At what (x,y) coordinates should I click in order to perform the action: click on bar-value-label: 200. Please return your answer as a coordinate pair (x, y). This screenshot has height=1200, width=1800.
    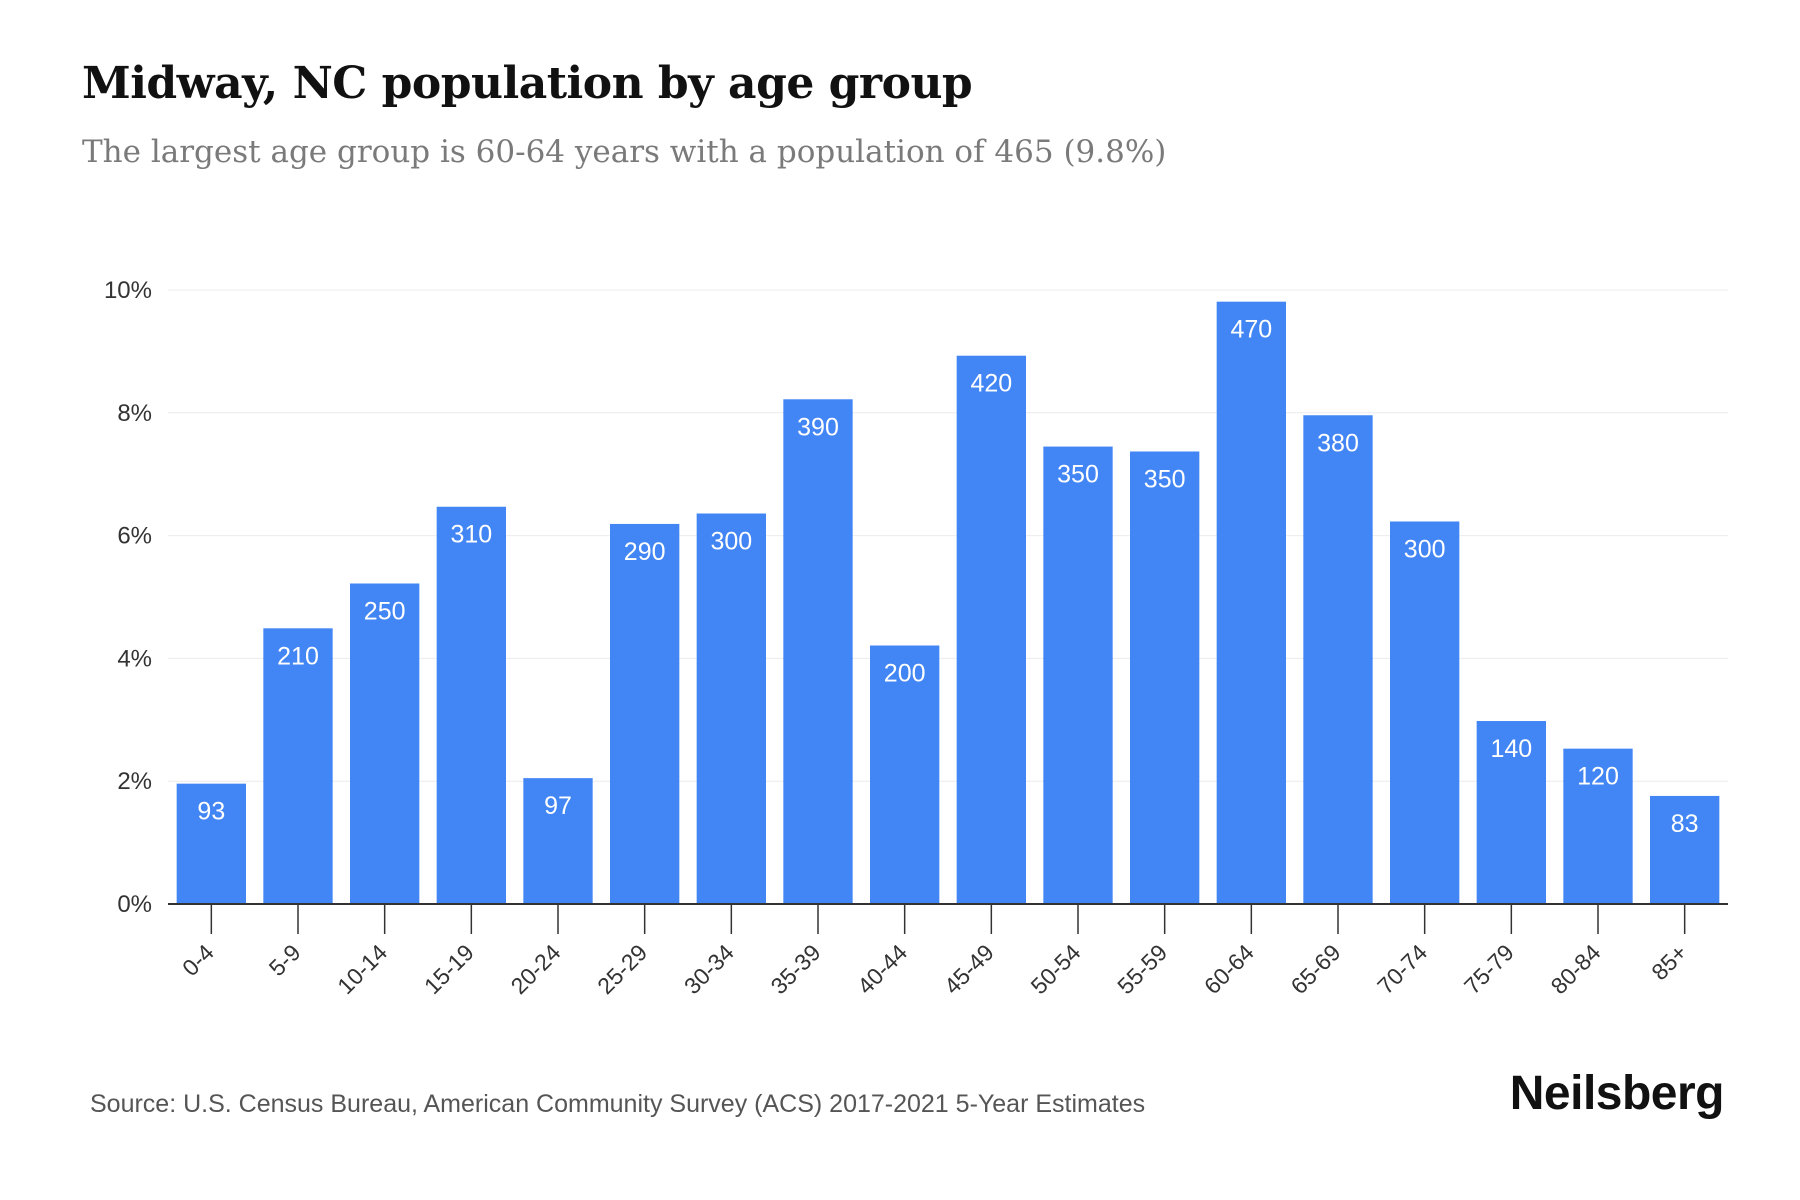
    Looking at the image, I should click on (905, 674).